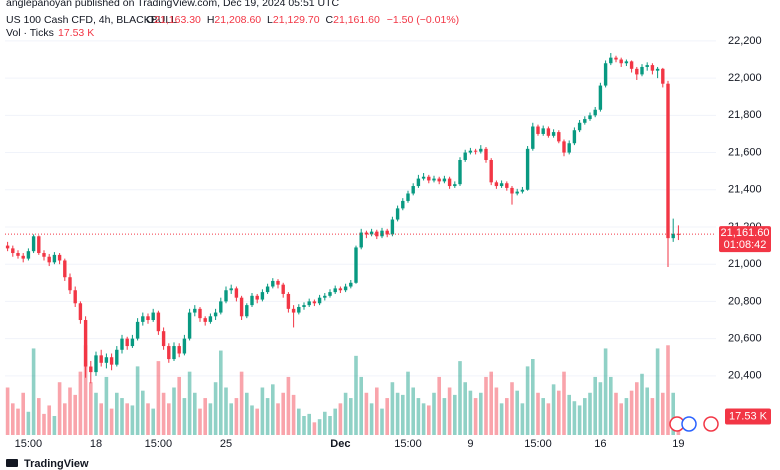 The height and width of the screenshot is (470, 780). I want to click on volume-value: 17.53 K, so click(76, 33).